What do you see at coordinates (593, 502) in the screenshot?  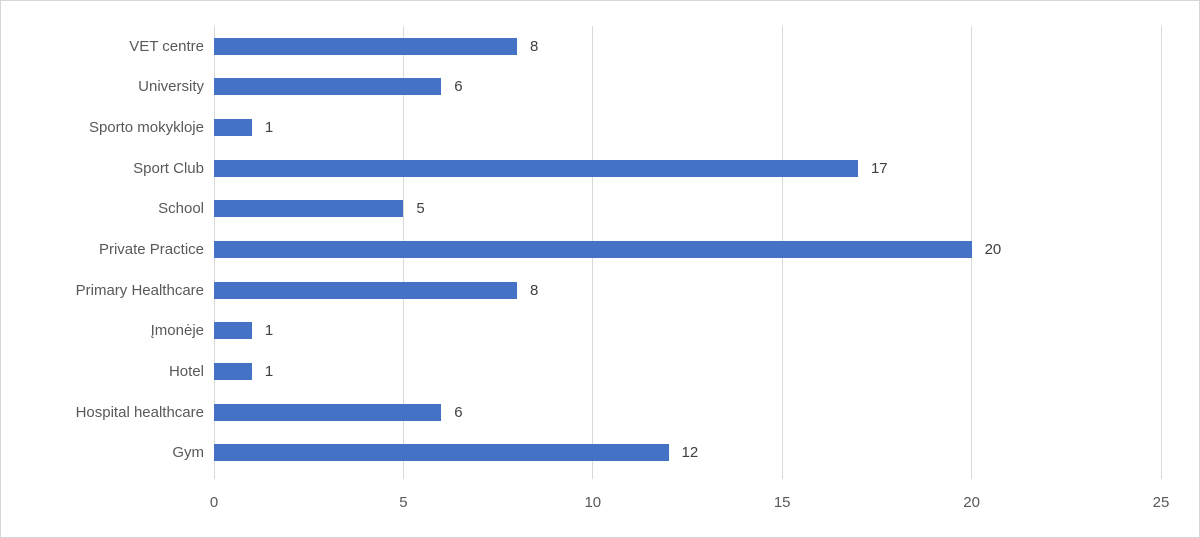 I see `x-tick-label: 10` at bounding box center [593, 502].